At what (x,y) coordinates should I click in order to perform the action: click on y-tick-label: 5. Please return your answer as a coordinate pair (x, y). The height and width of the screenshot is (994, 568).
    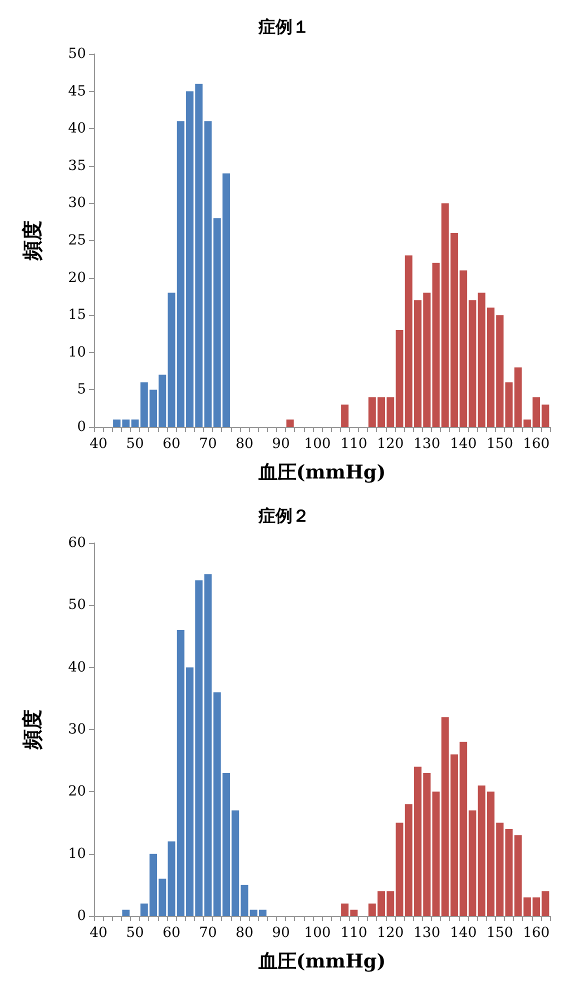
    Looking at the image, I should click on (81, 390).